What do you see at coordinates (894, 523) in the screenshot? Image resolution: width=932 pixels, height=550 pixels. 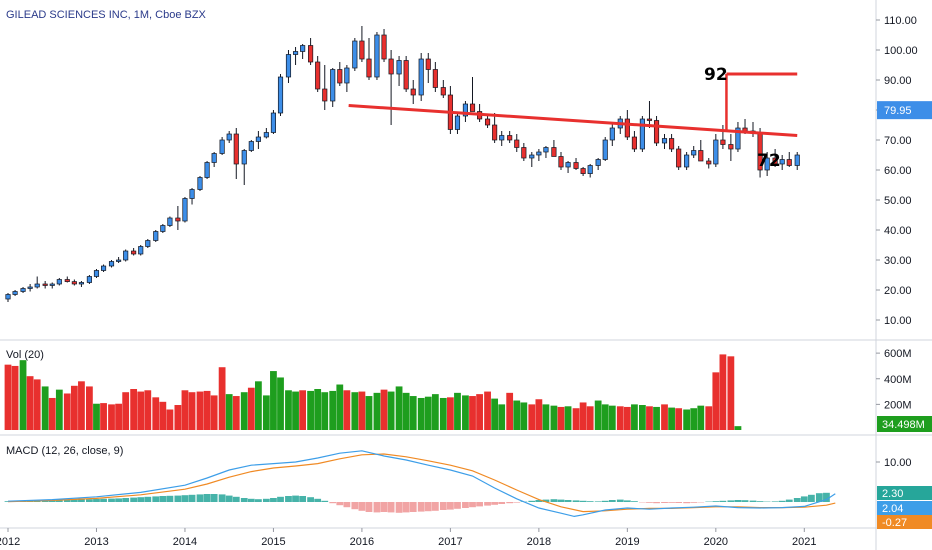 I see `macd-signal-tag: -0.27` at bounding box center [894, 523].